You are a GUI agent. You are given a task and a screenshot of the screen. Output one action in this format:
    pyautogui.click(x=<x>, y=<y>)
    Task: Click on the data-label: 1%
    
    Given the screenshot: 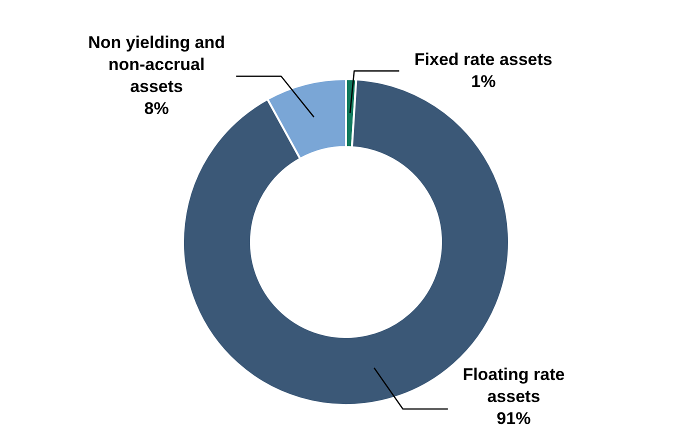 What is the action you would take?
    pyautogui.click(x=483, y=81)
    